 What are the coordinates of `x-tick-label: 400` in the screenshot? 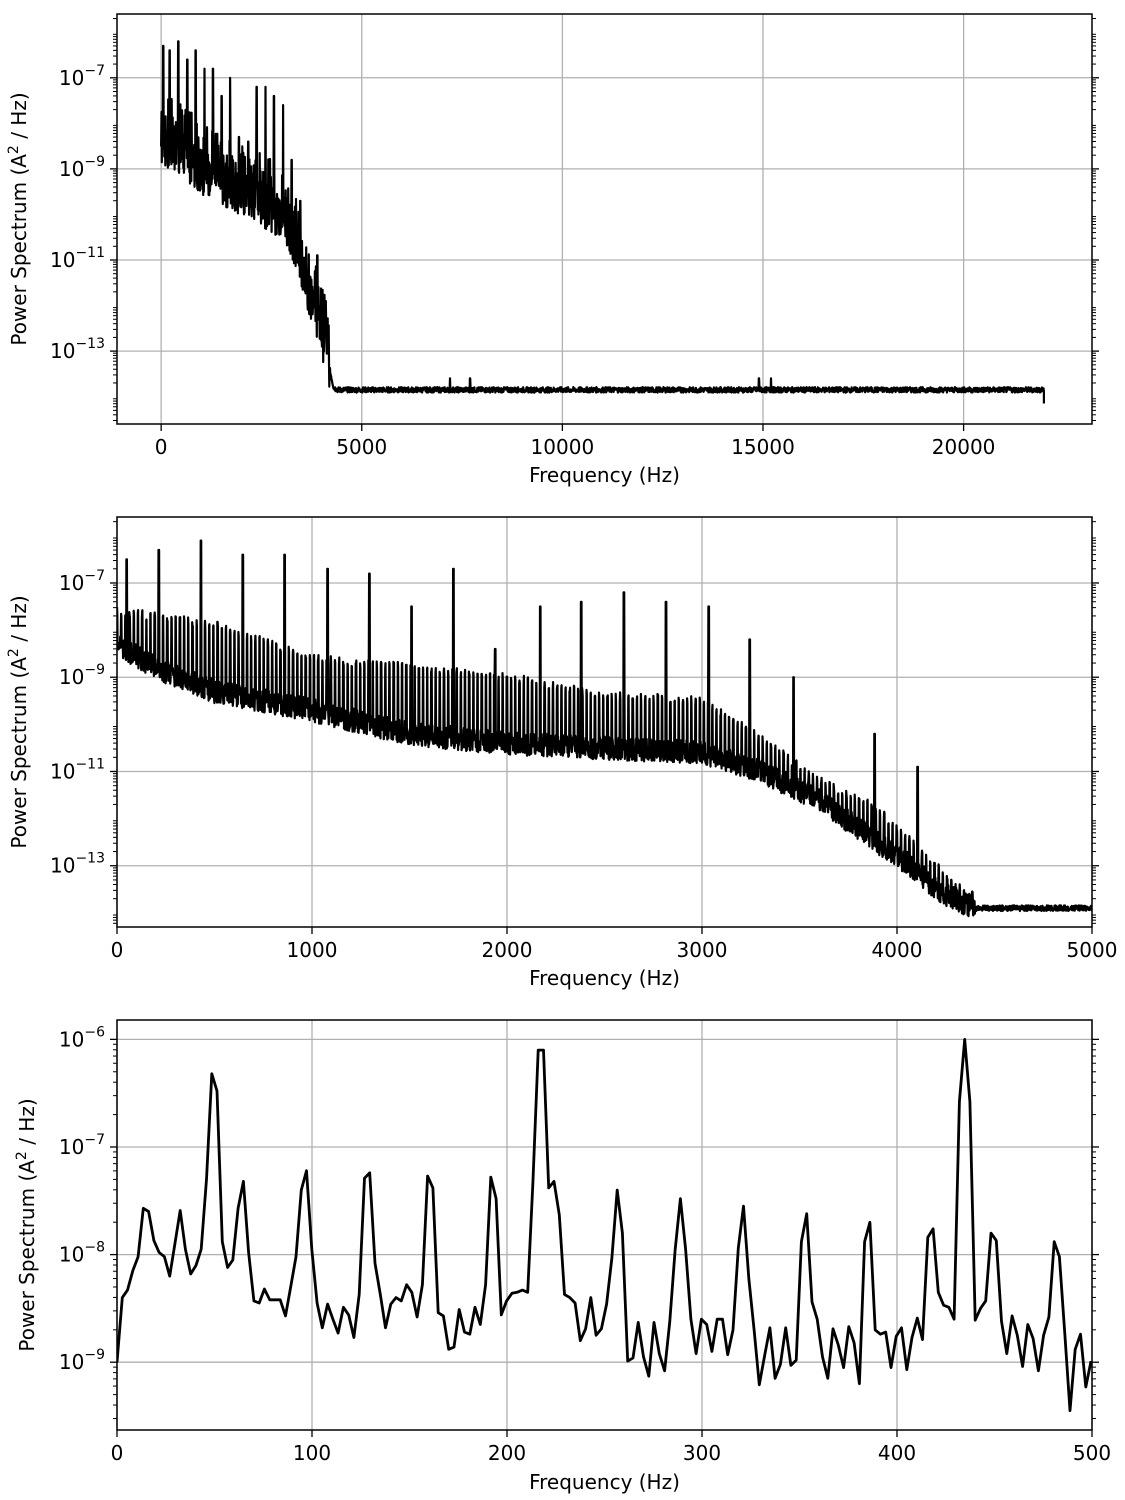 It's located at (897, 1453).